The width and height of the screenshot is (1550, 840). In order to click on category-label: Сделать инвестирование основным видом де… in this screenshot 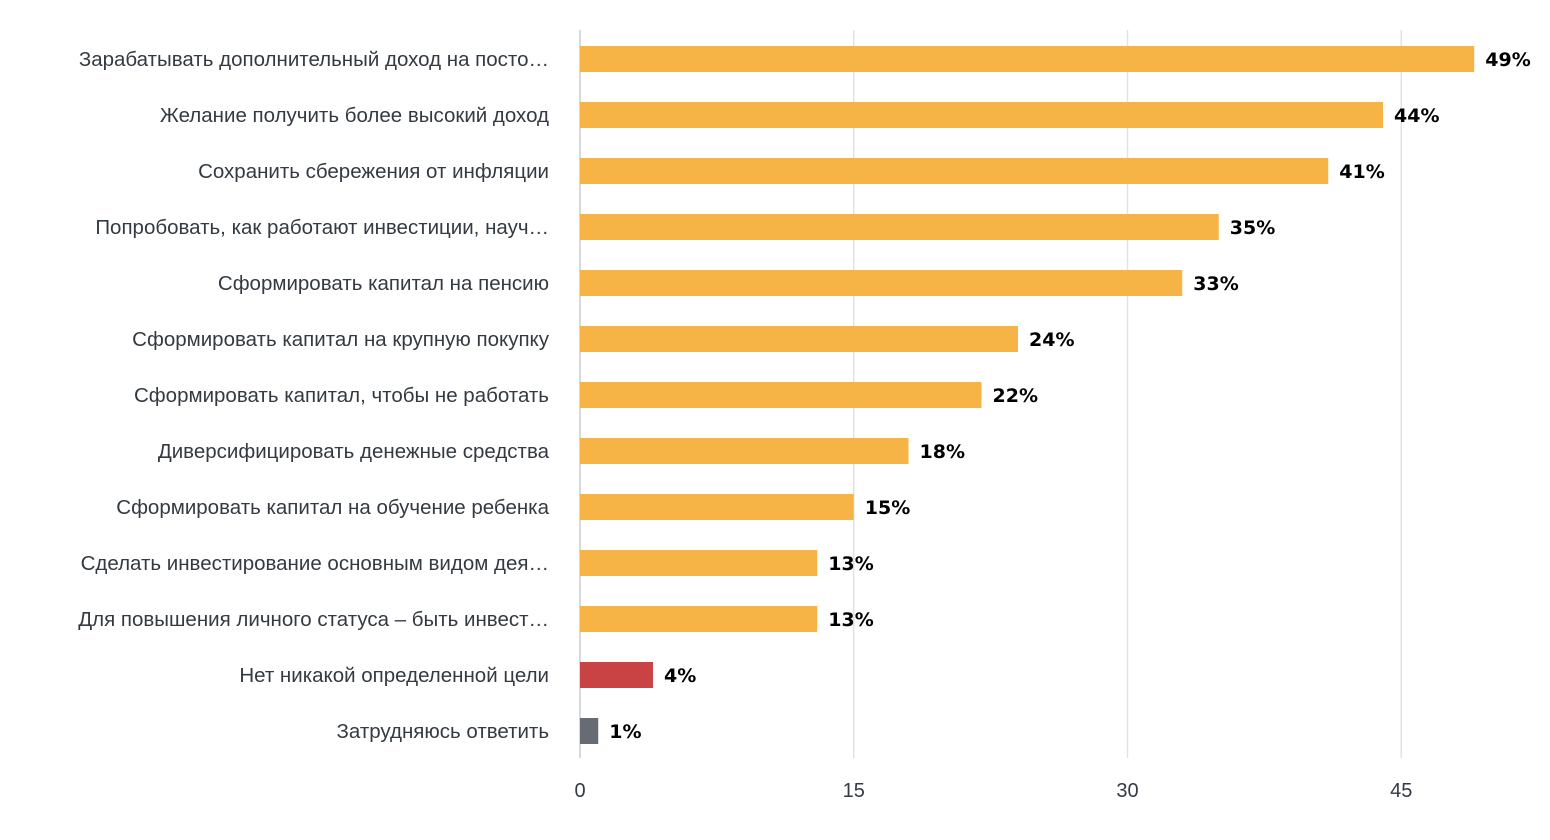, I will do `click(315, 563)`.